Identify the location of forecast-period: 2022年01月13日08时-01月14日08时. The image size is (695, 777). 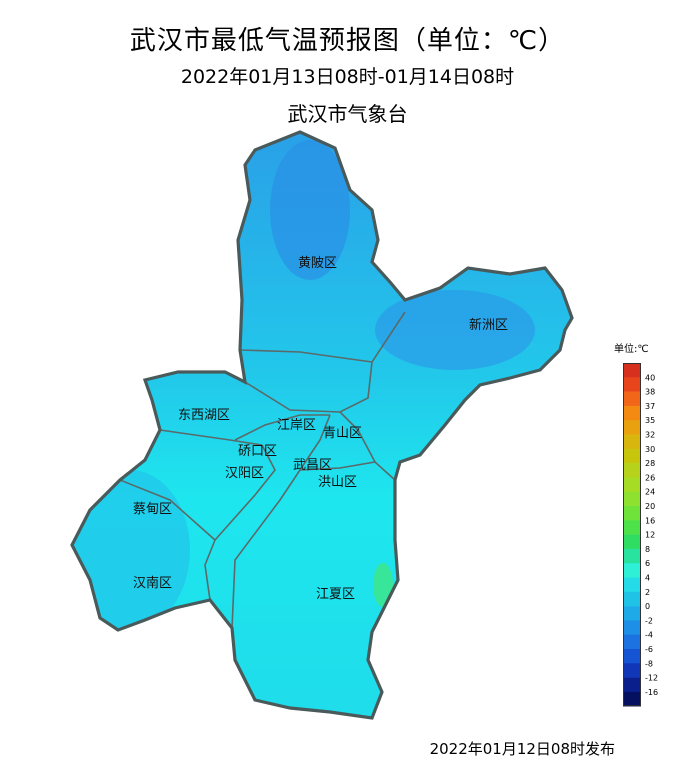
(347, 77).